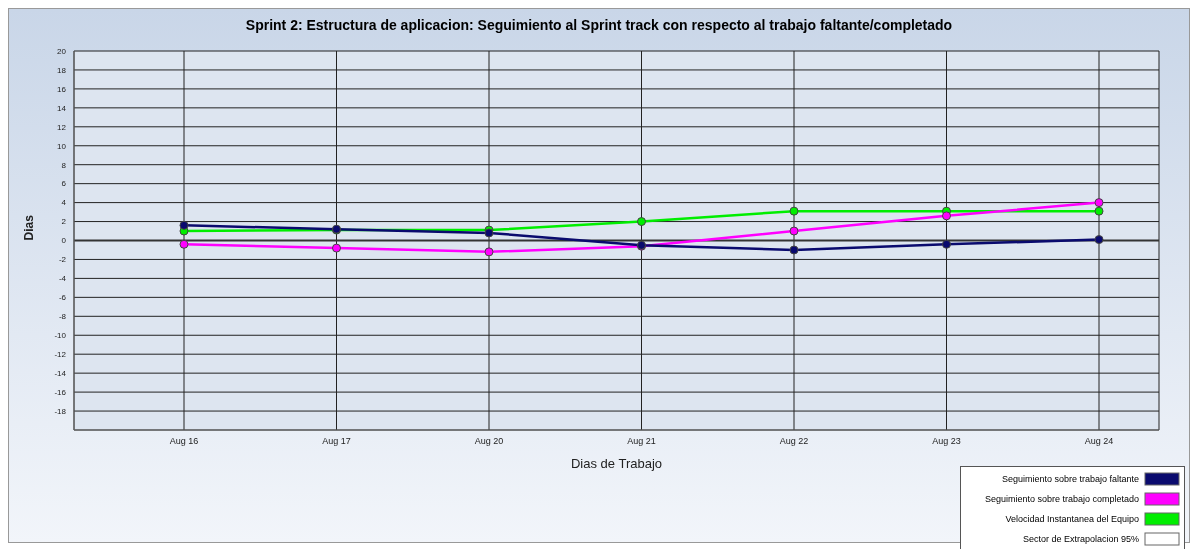 This screenshot has height=549, width=1195. What do you see at coordinates (62, 127) in the screenshot?
I see `y-tick-label: 12` at bounding box center [62, 127].